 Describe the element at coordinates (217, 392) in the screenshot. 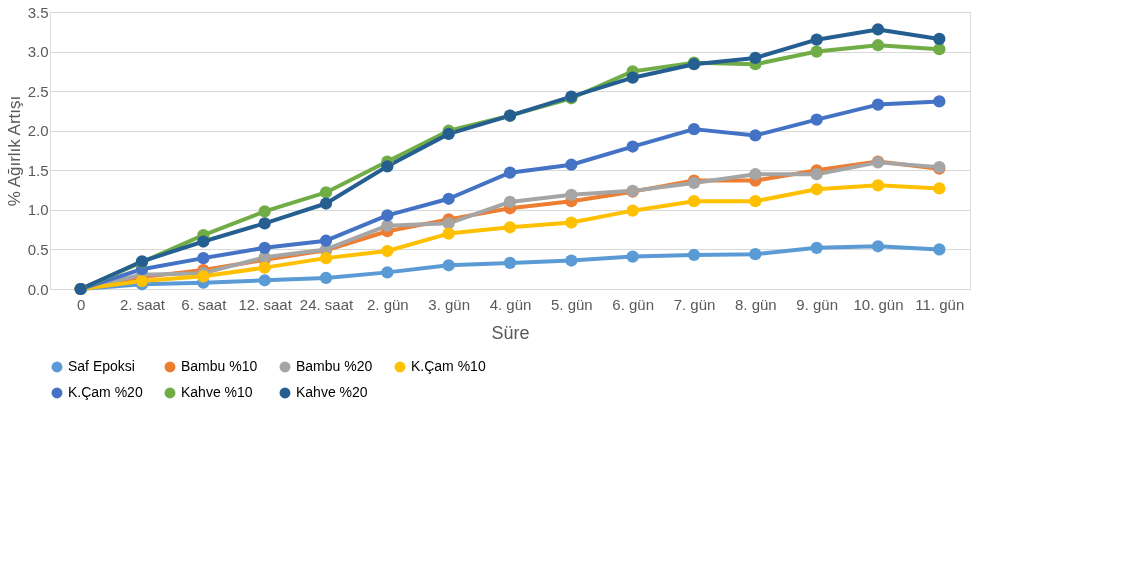

I see `legend-label: Kahve %10` at that location.